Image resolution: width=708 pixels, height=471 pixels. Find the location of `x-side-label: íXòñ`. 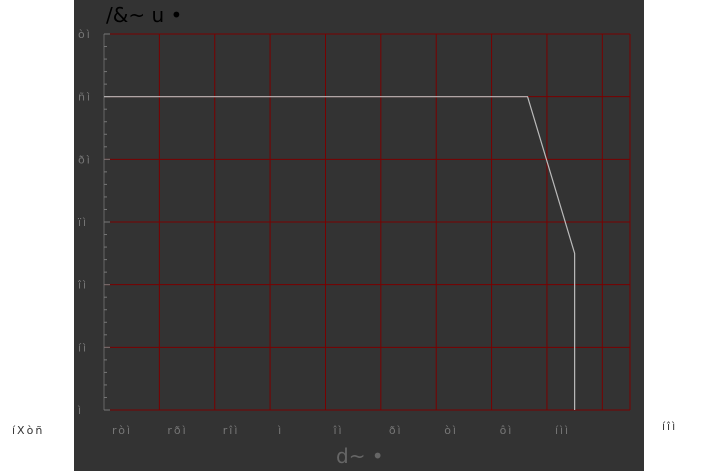

x-side-label: íXòñ is located at coordinates (28, 430).